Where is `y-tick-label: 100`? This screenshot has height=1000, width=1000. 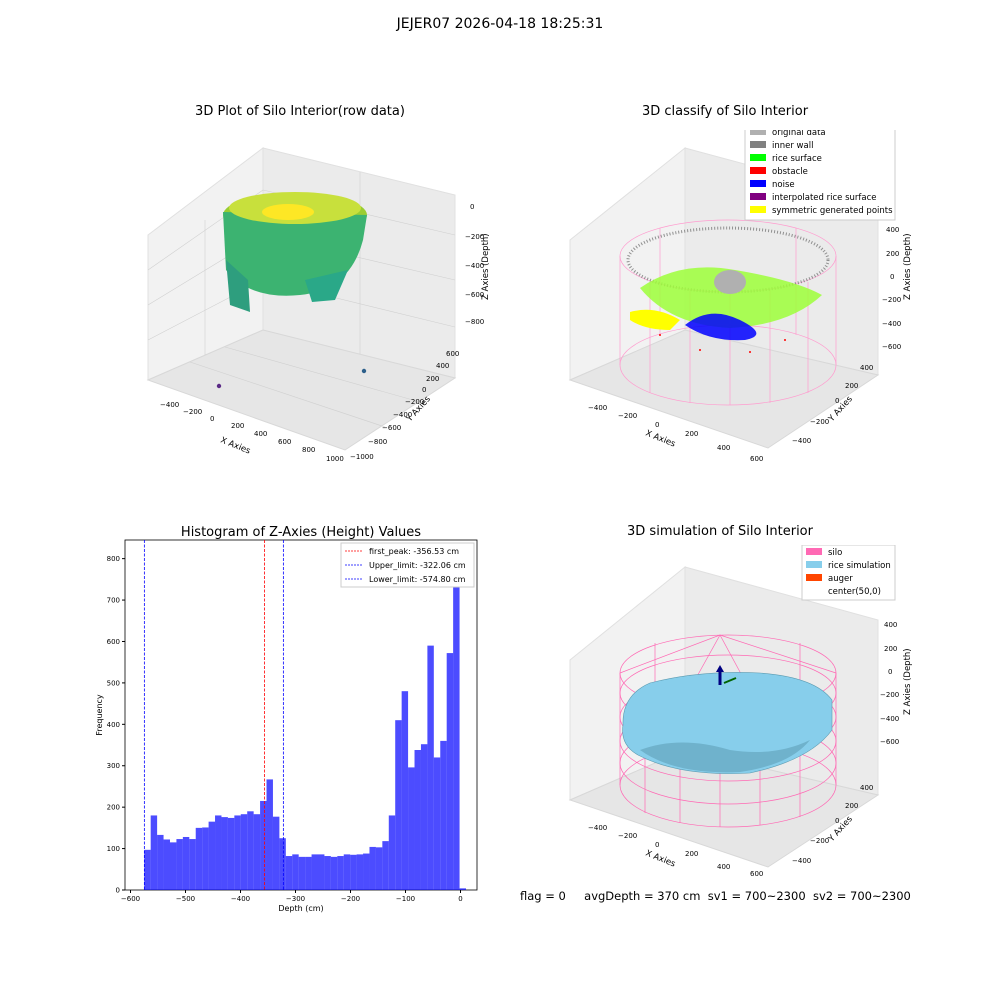 y-tick-label: 100 is located at coordinates (113, 849).